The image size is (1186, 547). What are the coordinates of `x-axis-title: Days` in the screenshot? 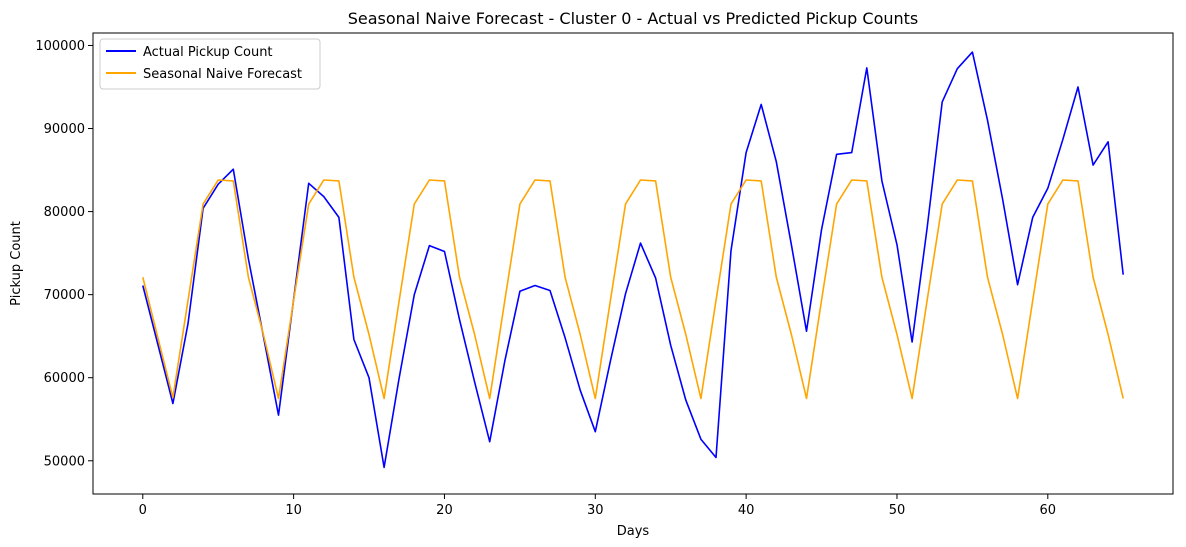 It's located at (633, 531).